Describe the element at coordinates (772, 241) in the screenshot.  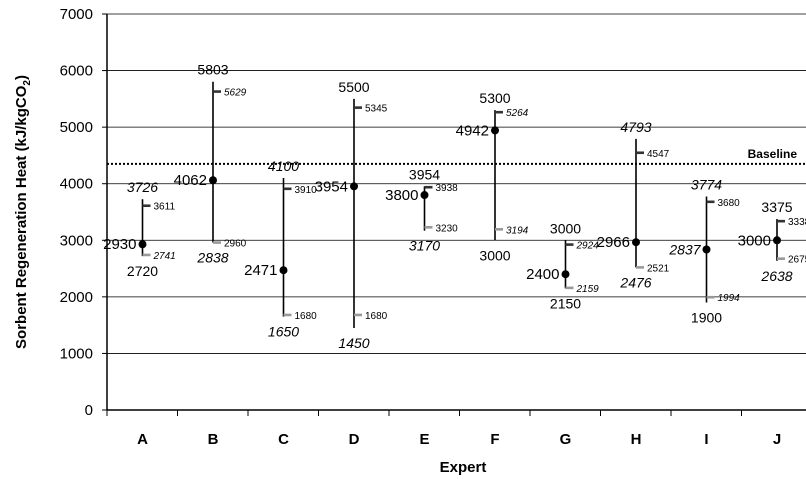
I see `expert-group-J: 3375 2638 3338 2675 3000` at that location.